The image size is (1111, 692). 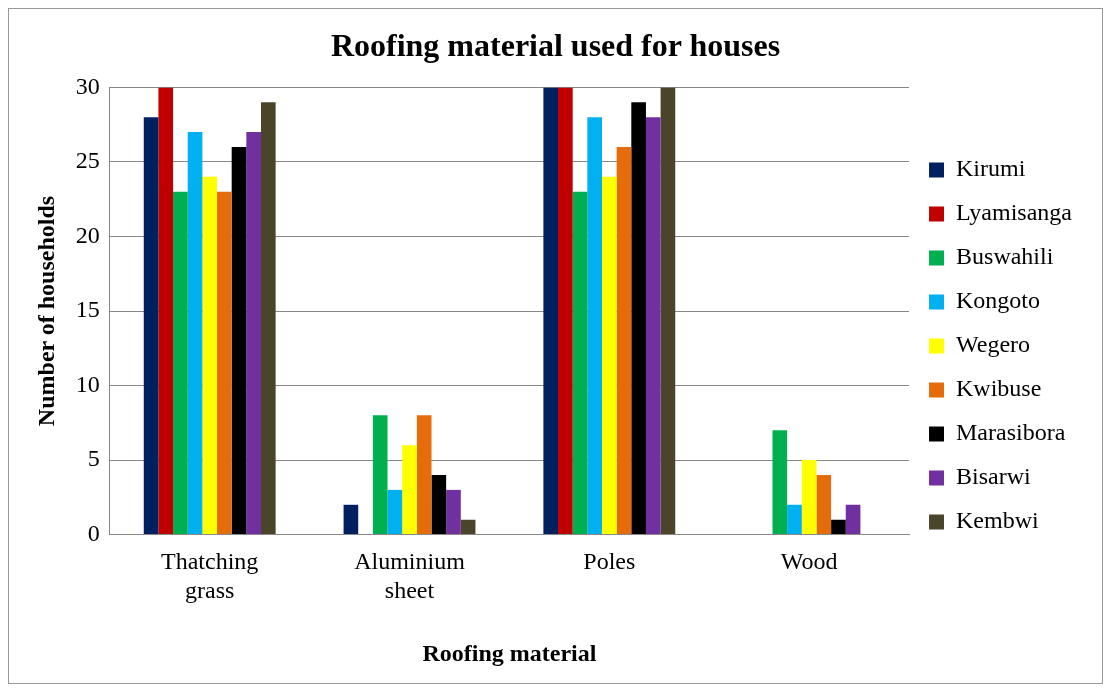 What do you see at coordinates (999, 388) in the screenshot?
I see `legend-label: Kwibuse` at bounding box center [999, 388].